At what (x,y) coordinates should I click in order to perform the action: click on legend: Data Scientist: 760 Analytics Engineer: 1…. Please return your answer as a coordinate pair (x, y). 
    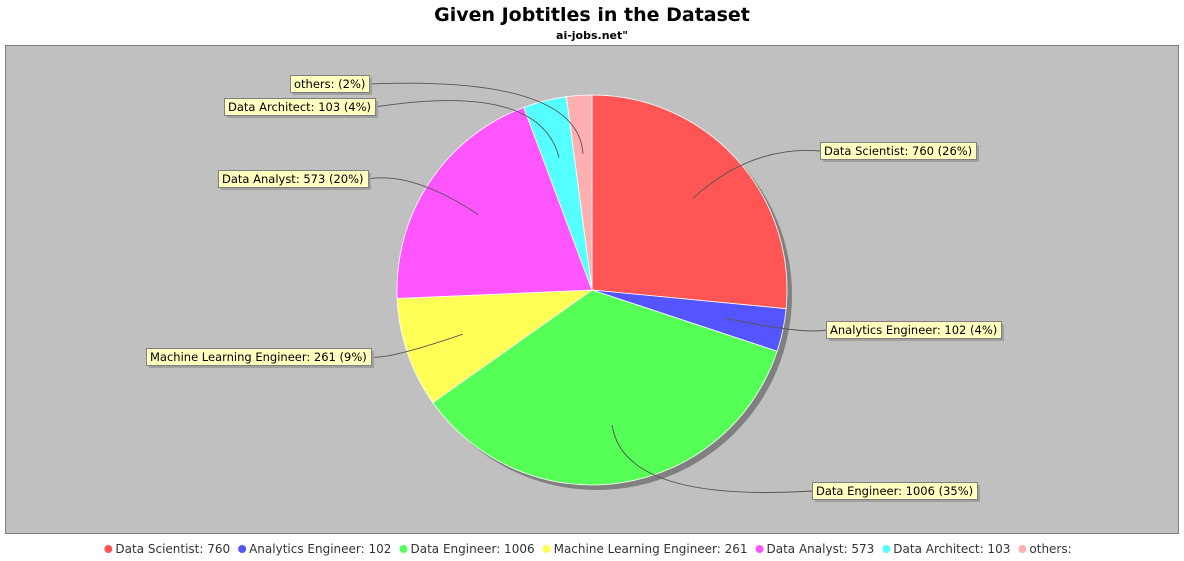
    Looking at the image, I should click on (588, 549).